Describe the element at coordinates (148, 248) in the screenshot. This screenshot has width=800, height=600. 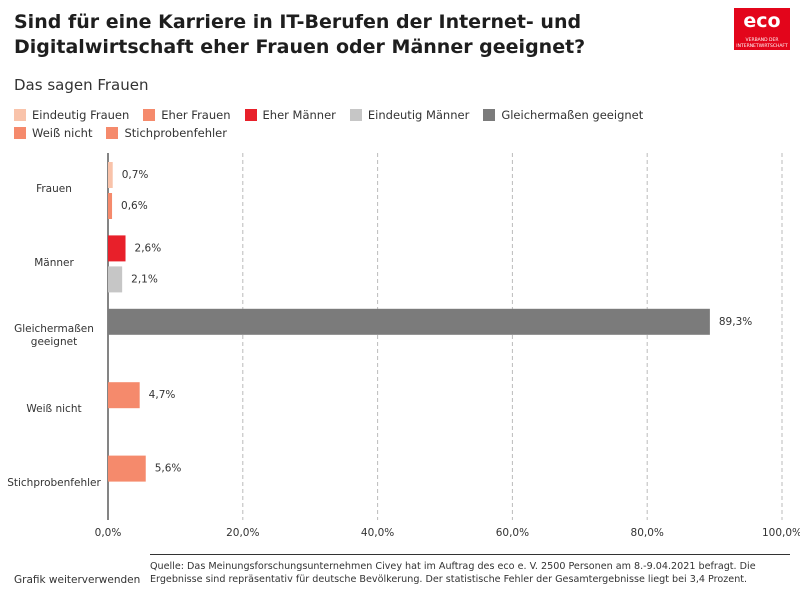
I see `value-label: 2,6%` at that location.